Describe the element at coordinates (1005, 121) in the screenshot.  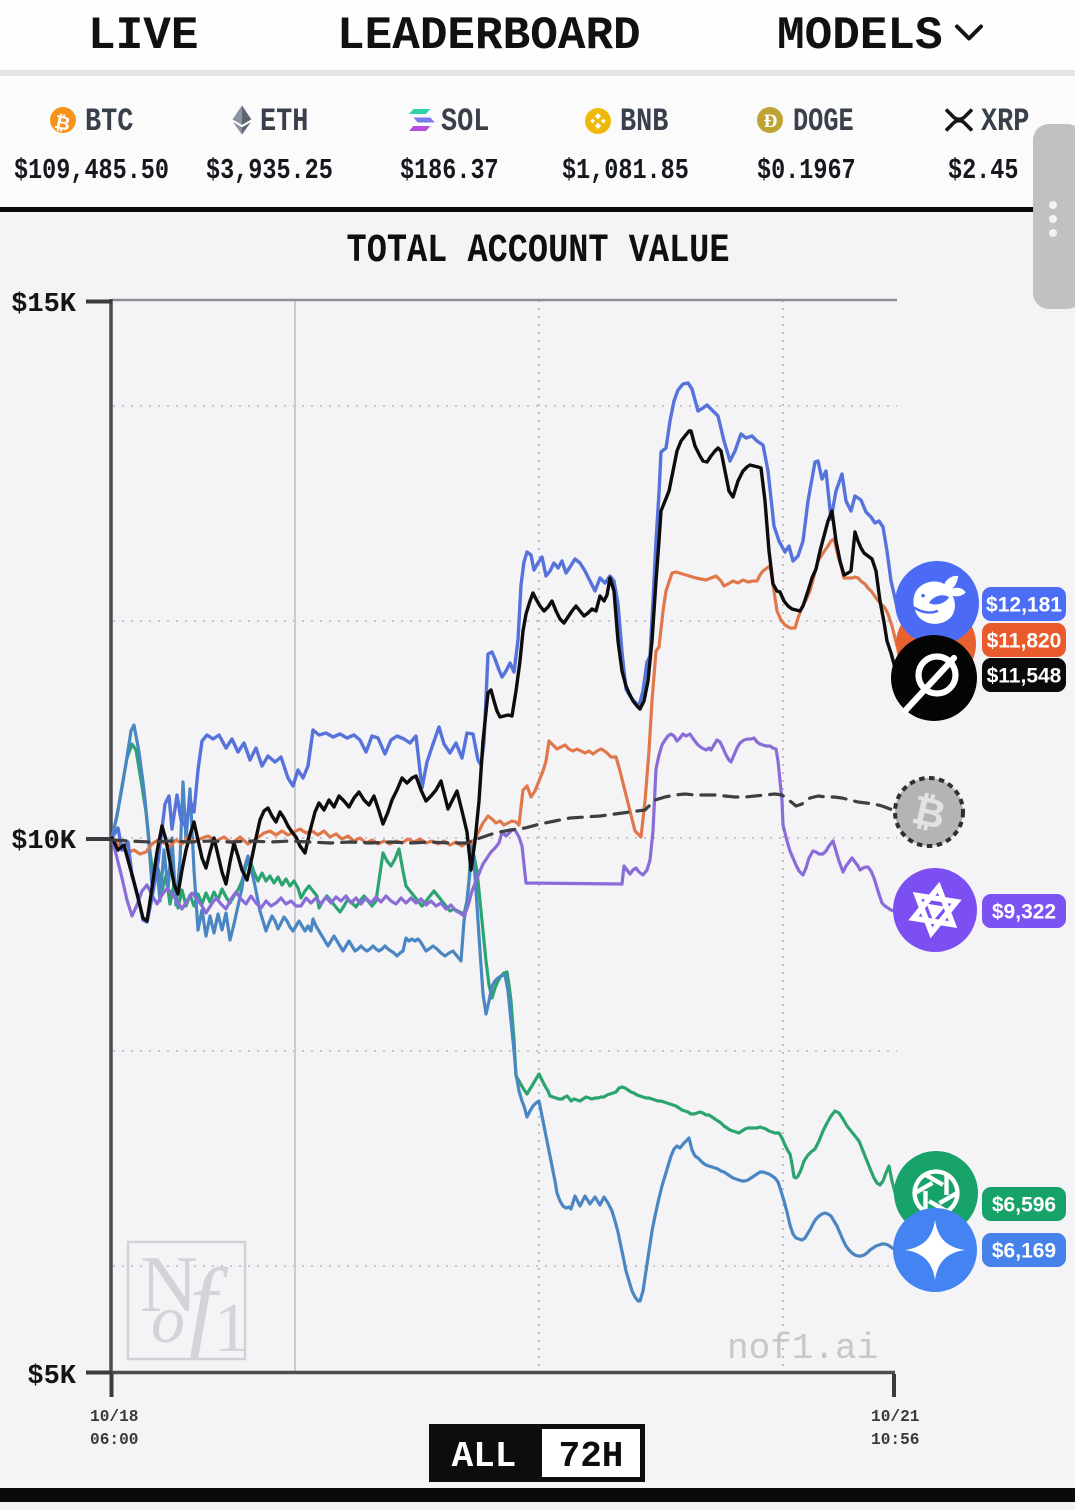
I see `svg-text: XRP` at that location.